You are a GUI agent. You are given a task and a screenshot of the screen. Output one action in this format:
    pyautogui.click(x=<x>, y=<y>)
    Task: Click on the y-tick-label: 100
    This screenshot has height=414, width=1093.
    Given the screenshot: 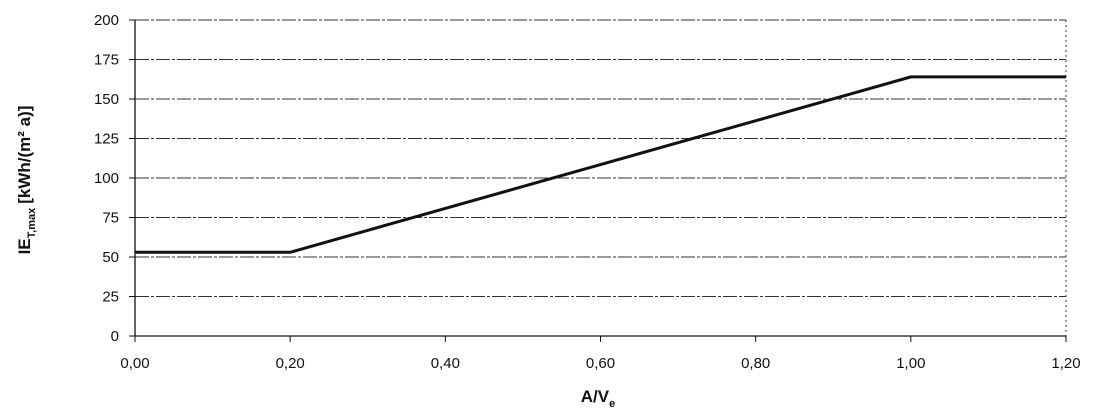 What is the action you would take?
    pyautogui.click(x=106, y=178)
    